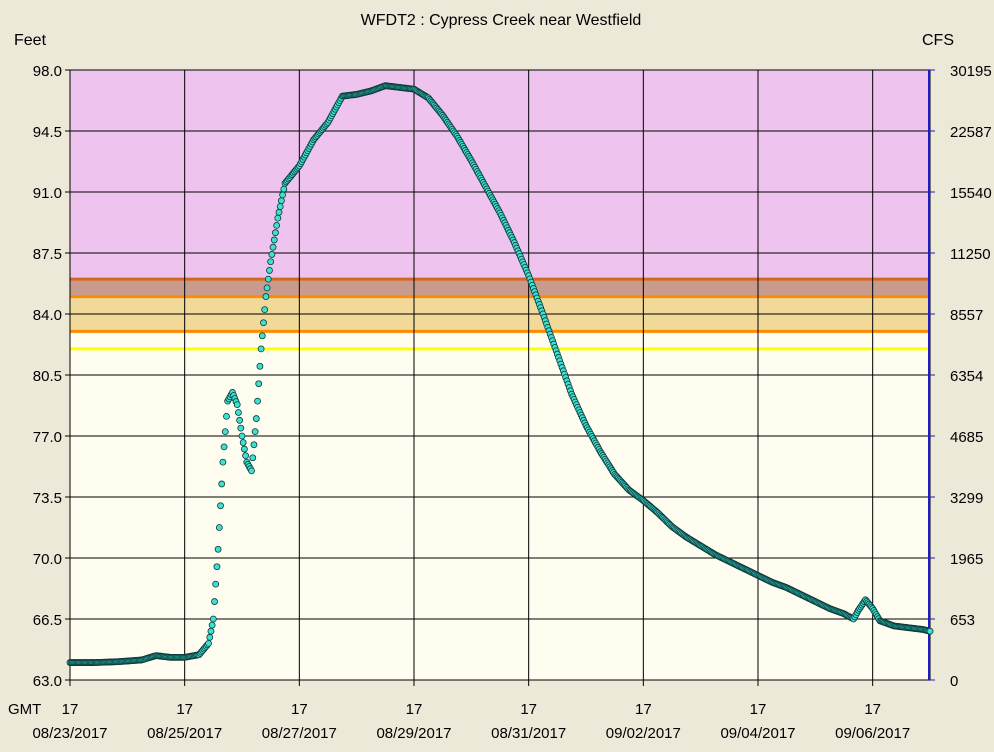 Image resolution: width=994 pixels, height=752 pixels. Describe the element at coordinates (47, 437) in the screenshot. I see `y-tick-label-left: 77.0` at that location.